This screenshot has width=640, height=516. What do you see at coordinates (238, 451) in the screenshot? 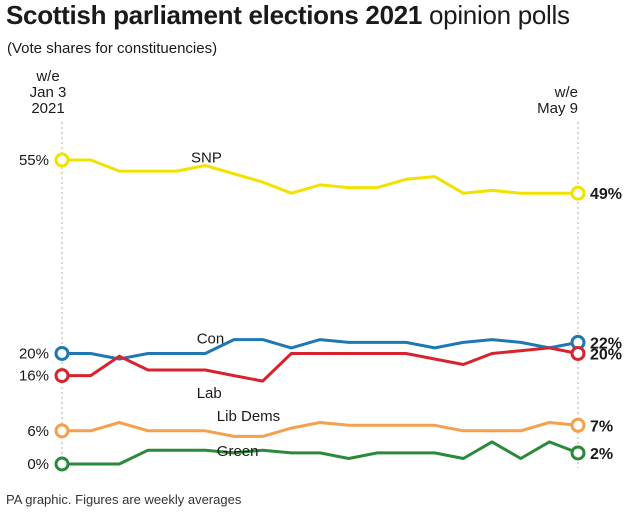
I see `series-name-label-green: Green` at bounding box center [238, 451].